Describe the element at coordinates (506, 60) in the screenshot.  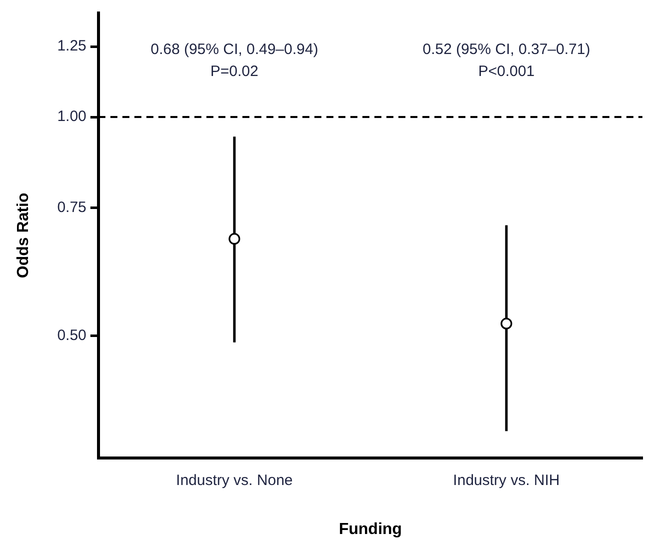
I see `annotation: 0.52 (95% CI, 0.37–0.71) P<0.001` at that location.